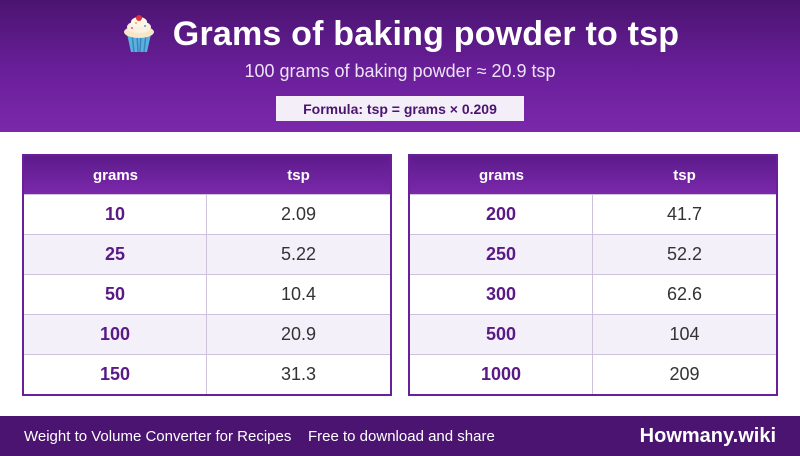 This screenshot has width=800, height=456. What do you see at coordinates (426, 33) in the screenshot?
I see `page-title: Grams of baking powder to tsp` at bounding box center [426, 33].